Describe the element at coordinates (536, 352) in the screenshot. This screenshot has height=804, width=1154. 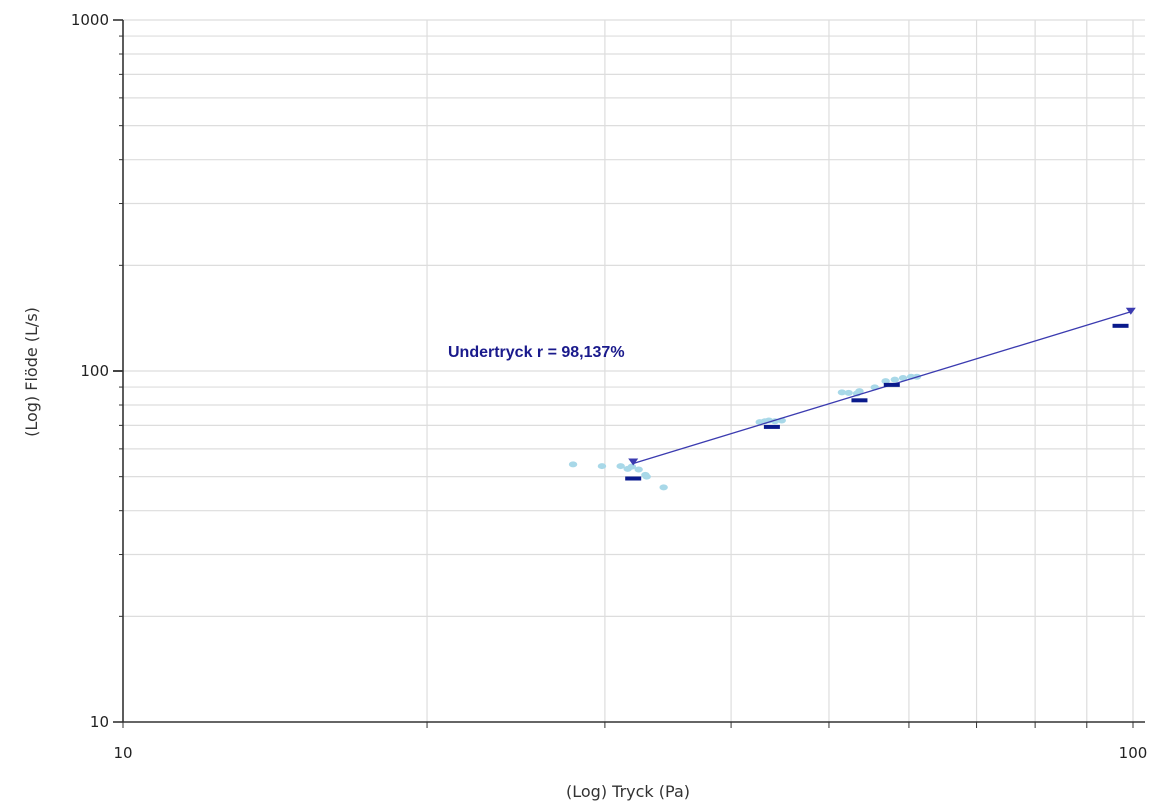
I see `annotation-text: Undertryck r = 98,137%` at that location.